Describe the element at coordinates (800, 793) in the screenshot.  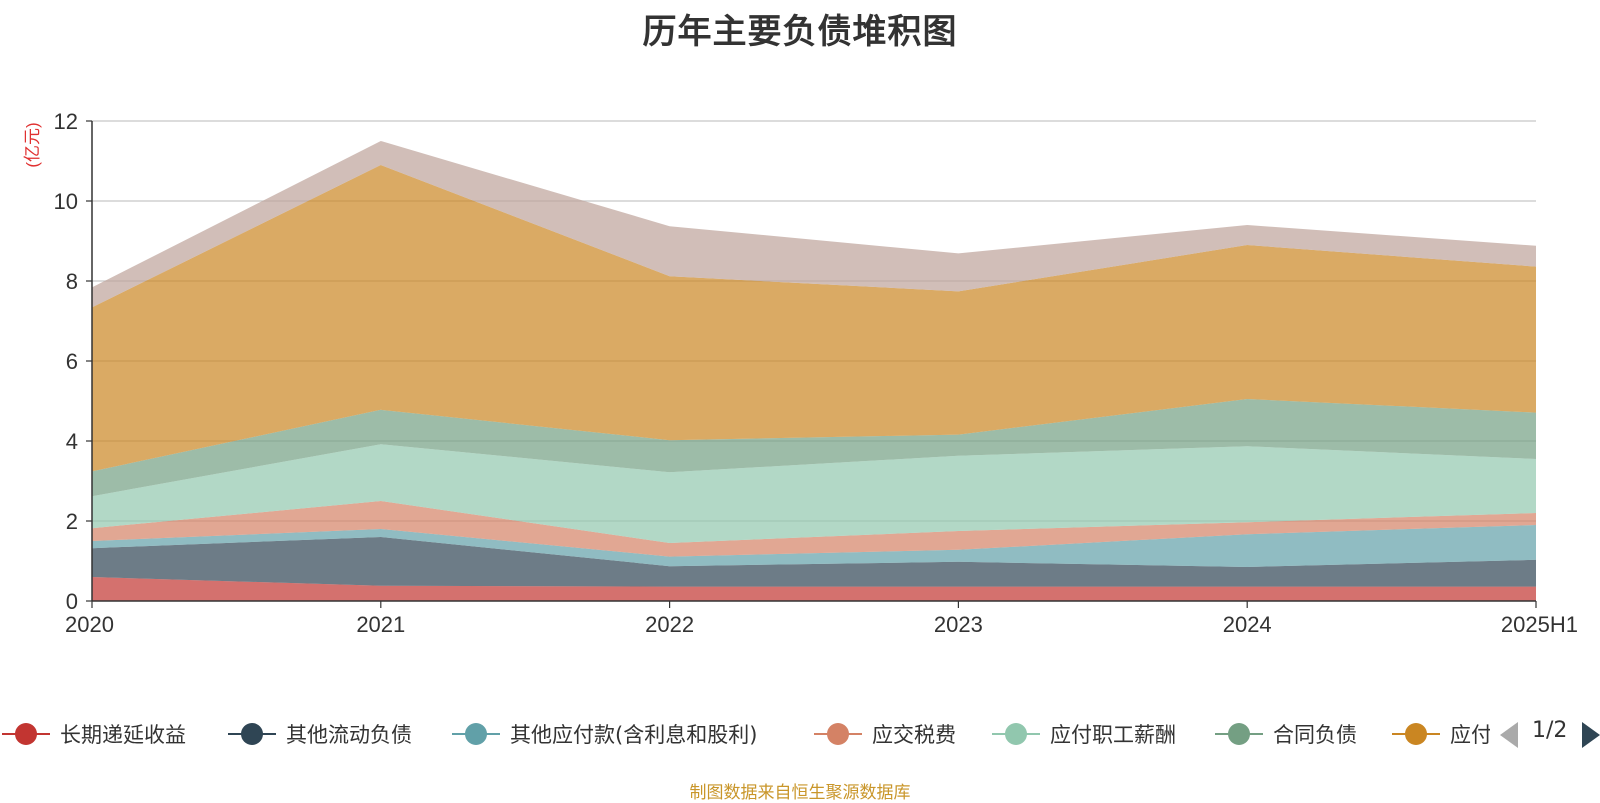
I see `source-note: 制图数据来自恒生聚源数据库` at that location.